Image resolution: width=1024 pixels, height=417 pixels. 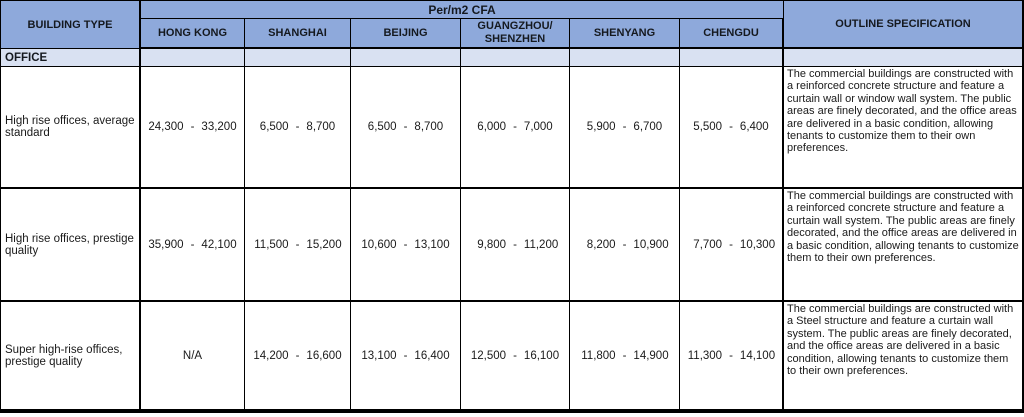 What do you see at coordinates (708, 127) in the screenshot?
I see `range-low: 5,500` at bounding box center [708, 127].